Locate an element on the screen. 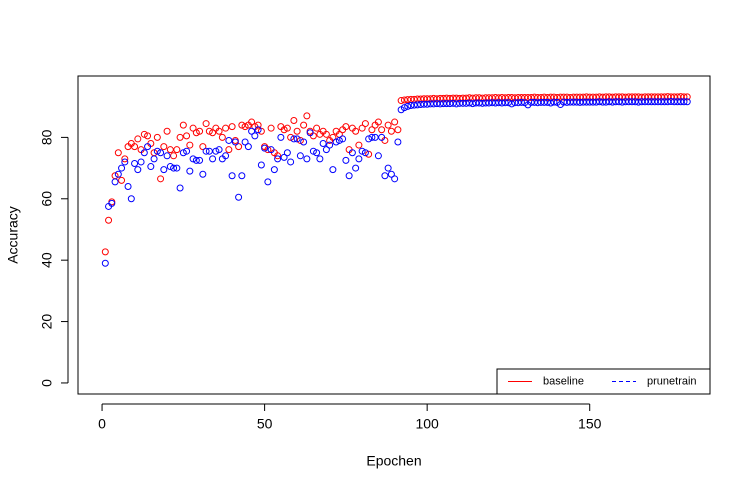  x-axis-label: Epochen is located at coordinates (393, 461).